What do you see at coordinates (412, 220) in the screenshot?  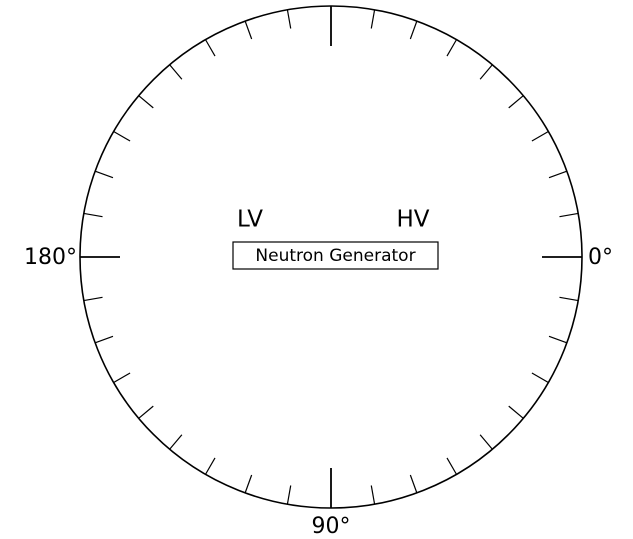 I see `hv-label: HV` at bounding box center [412, 220].